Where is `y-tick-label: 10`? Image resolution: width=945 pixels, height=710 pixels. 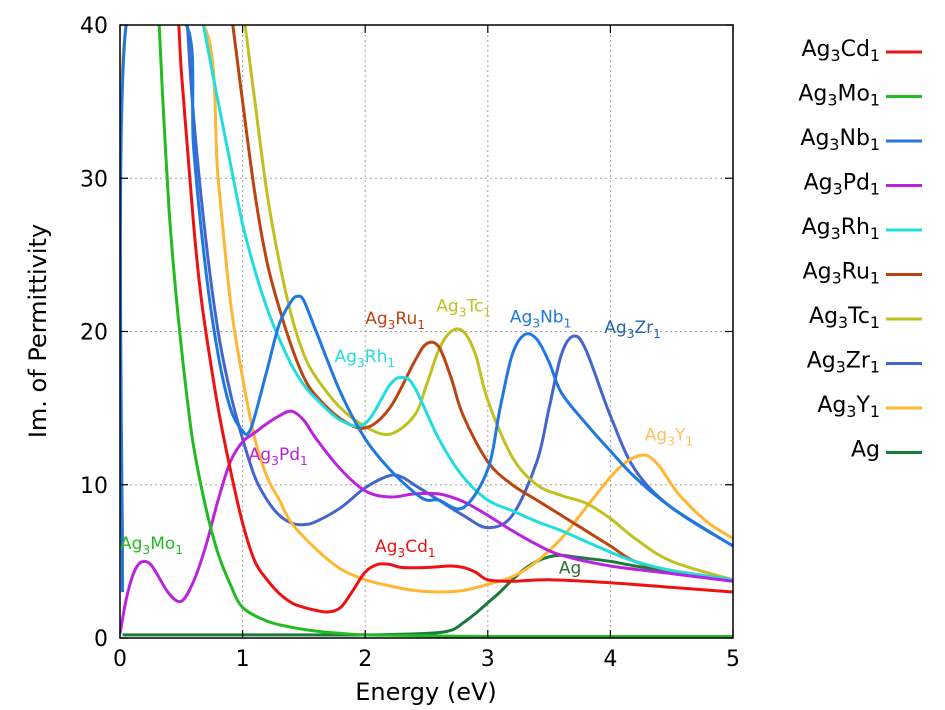 y-tick-label: 10 is located at coordinates (94, 486).